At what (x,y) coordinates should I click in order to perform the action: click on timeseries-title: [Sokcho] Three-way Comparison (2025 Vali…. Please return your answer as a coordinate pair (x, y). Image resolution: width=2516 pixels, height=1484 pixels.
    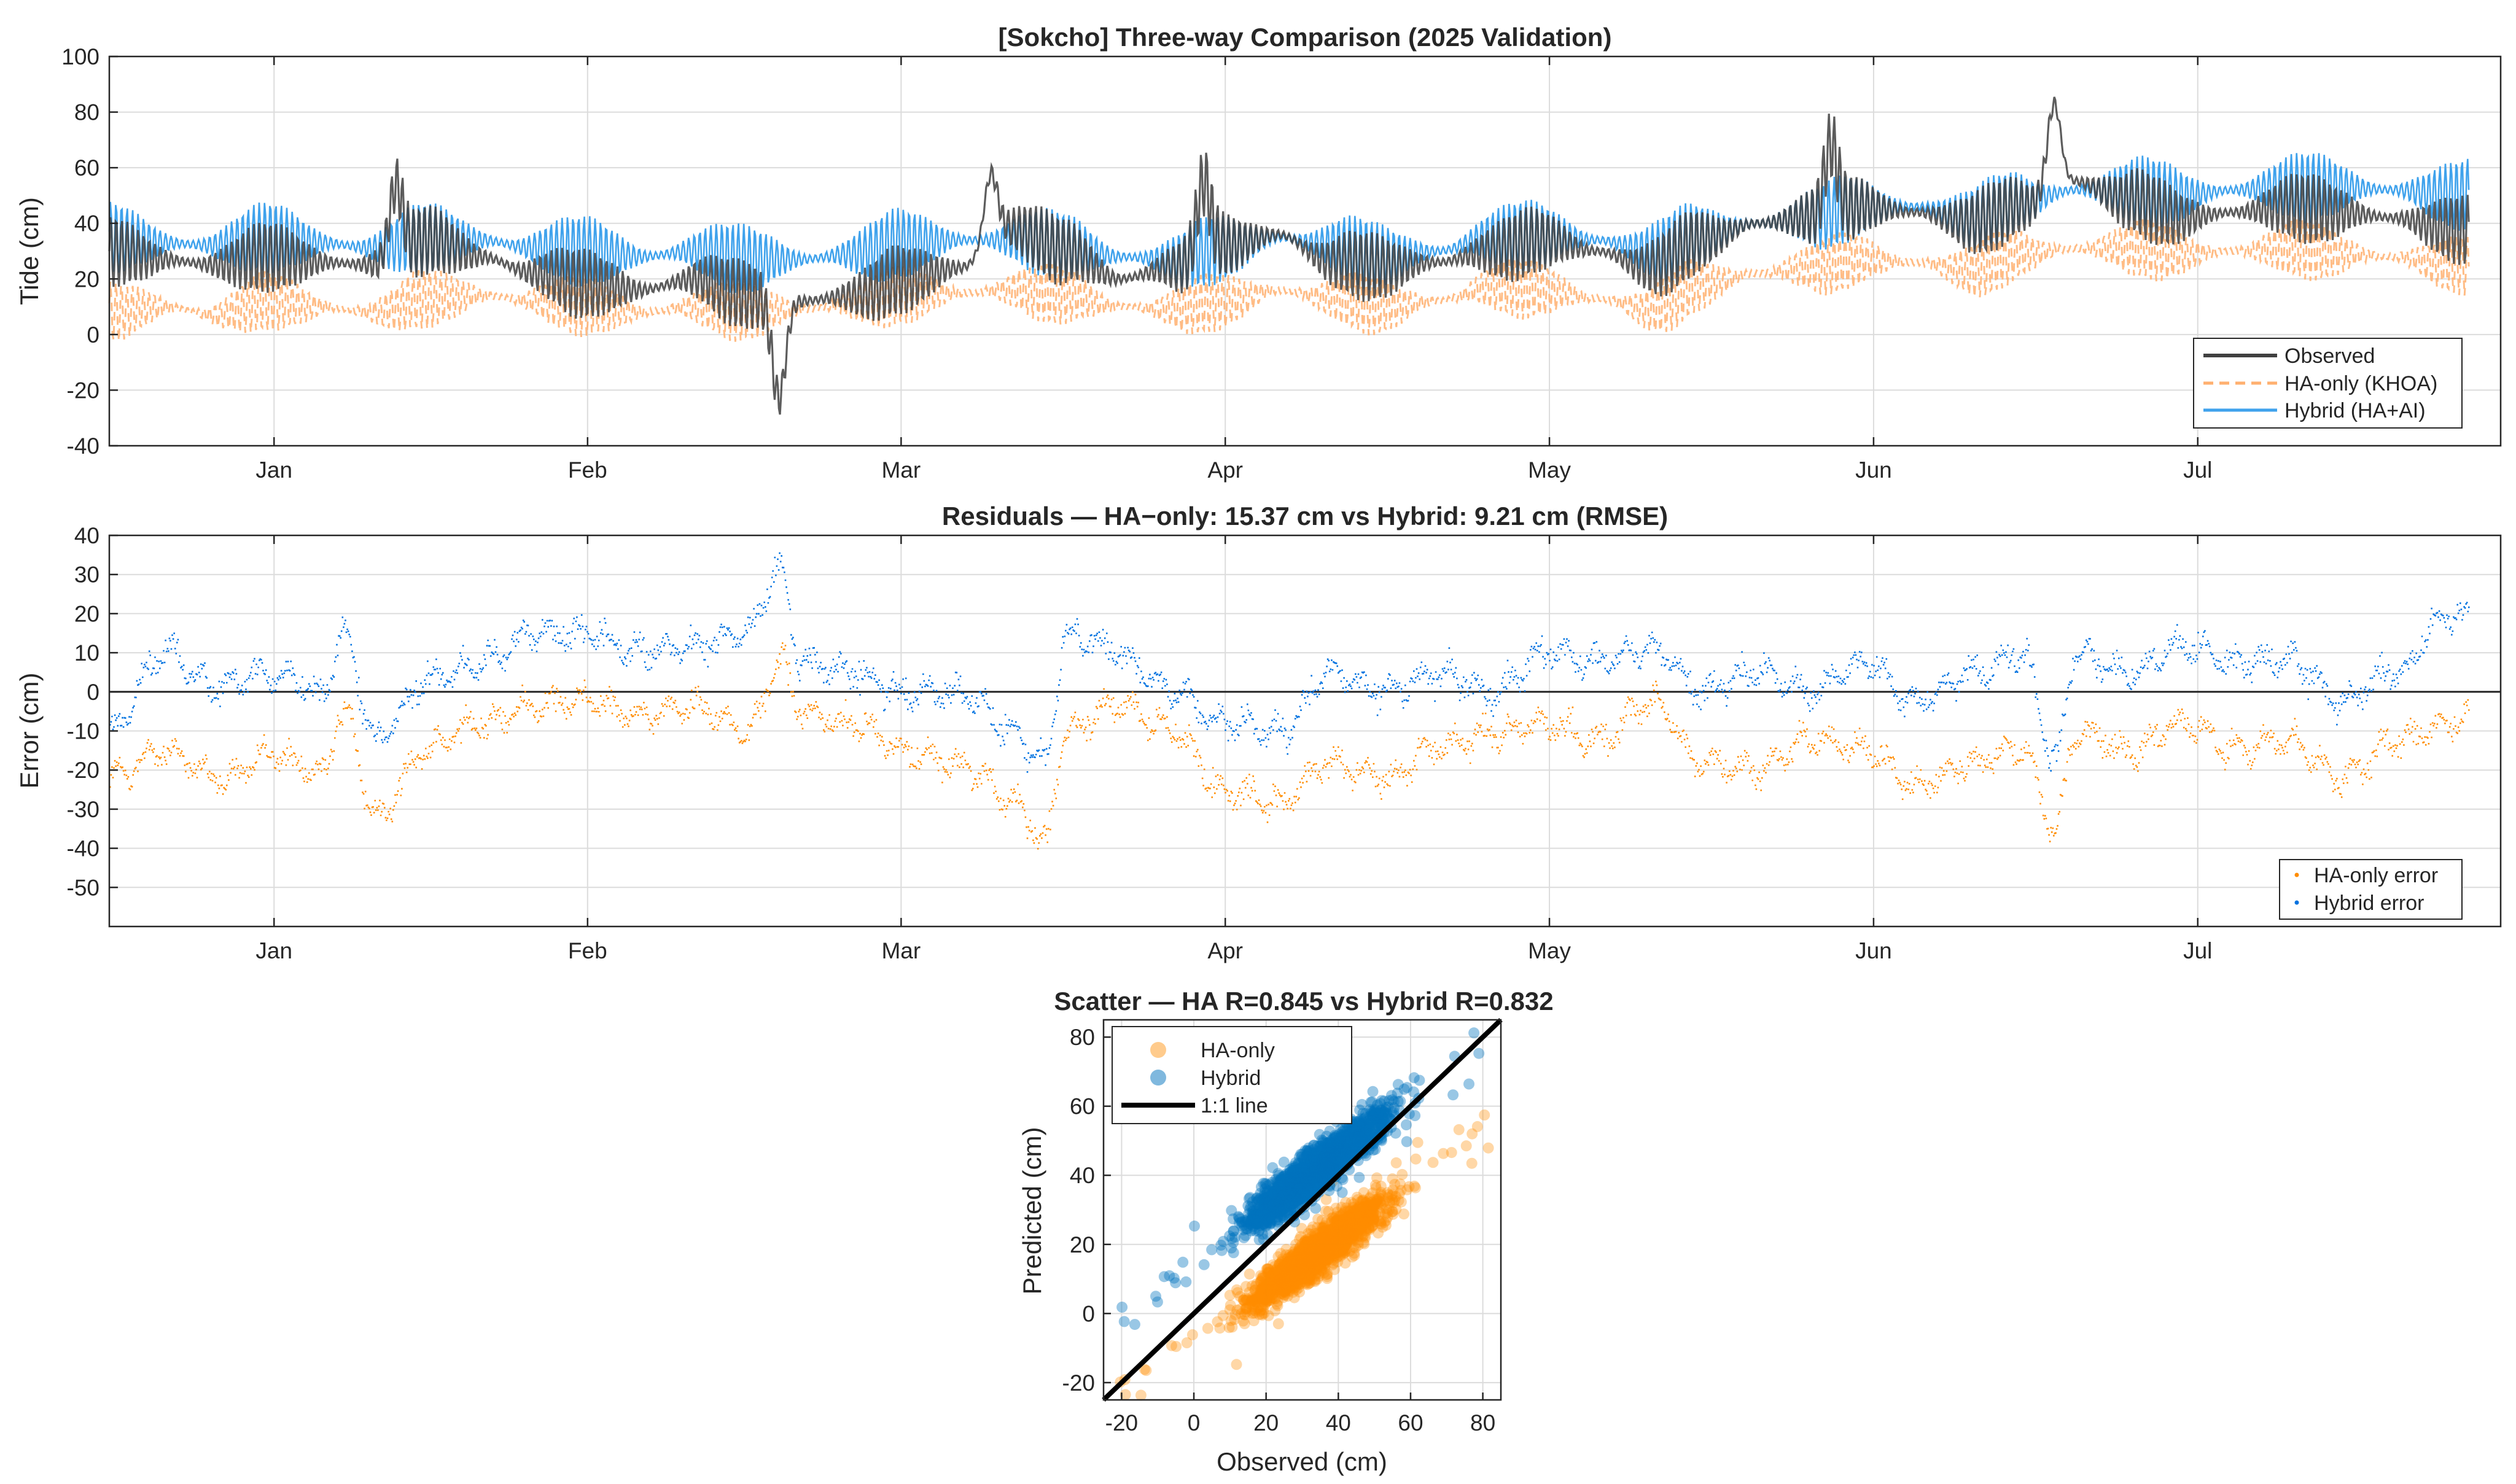
    Looking at the image, I should click on (1305, 37).